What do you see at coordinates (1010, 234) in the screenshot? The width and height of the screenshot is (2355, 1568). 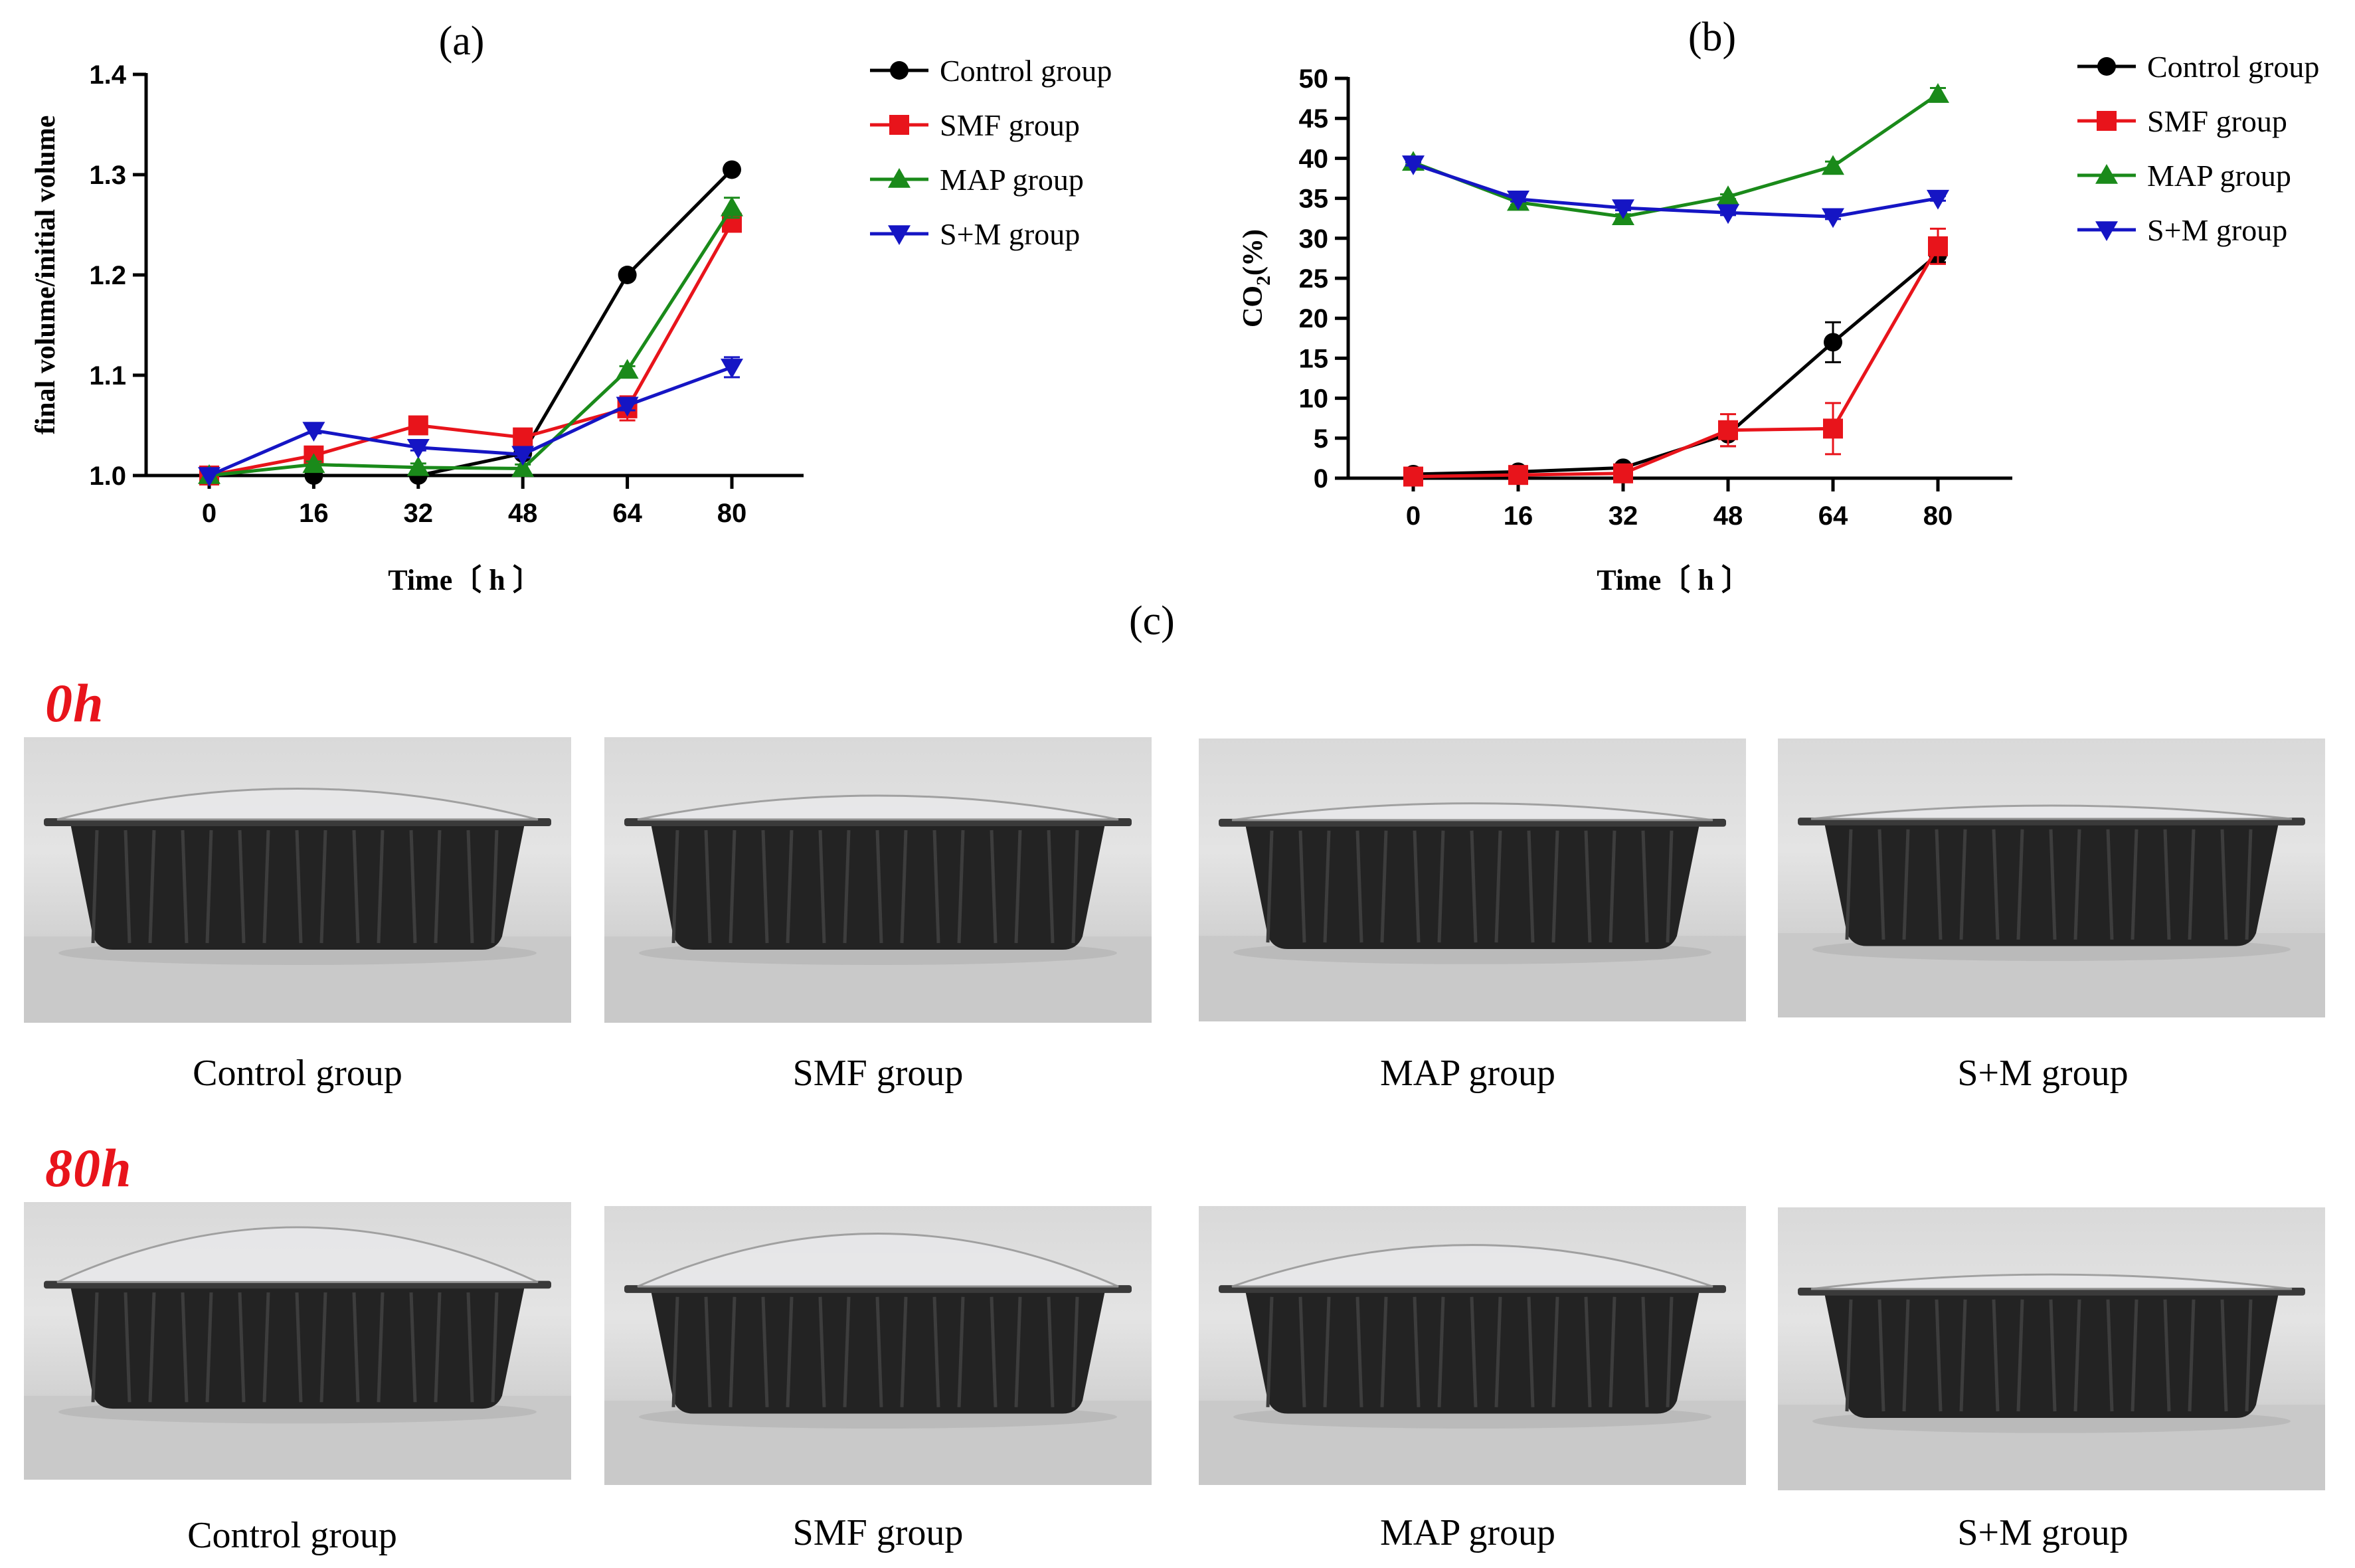 I see `legend-label: S+M group` at bounding box center [1010, 234].